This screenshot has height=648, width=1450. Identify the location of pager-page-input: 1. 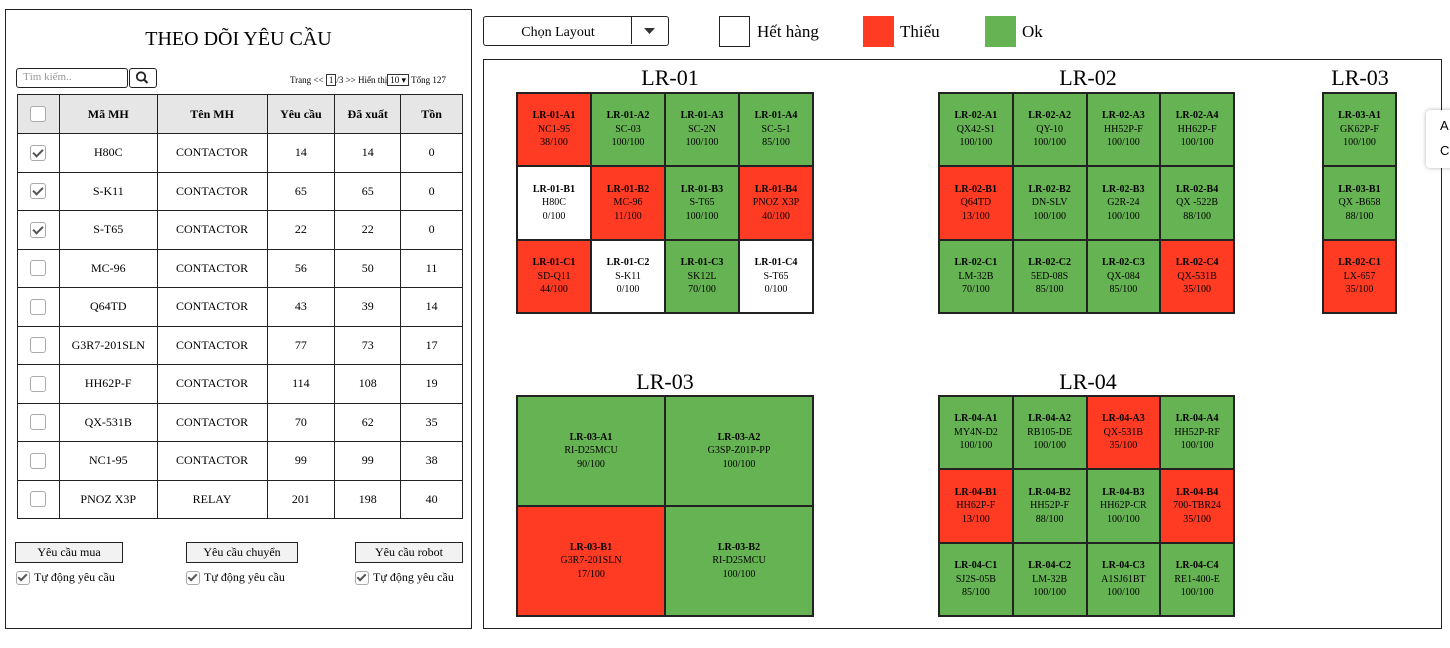
(331, 80).